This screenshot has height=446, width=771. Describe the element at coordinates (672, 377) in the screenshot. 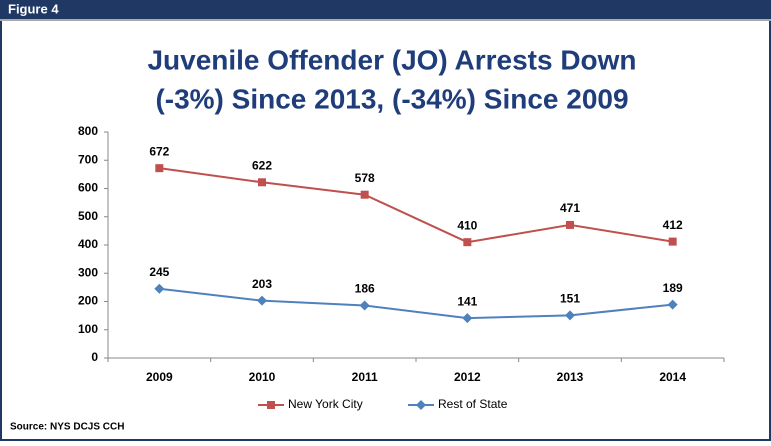

I see `x-tick-label: 2014` at that location.